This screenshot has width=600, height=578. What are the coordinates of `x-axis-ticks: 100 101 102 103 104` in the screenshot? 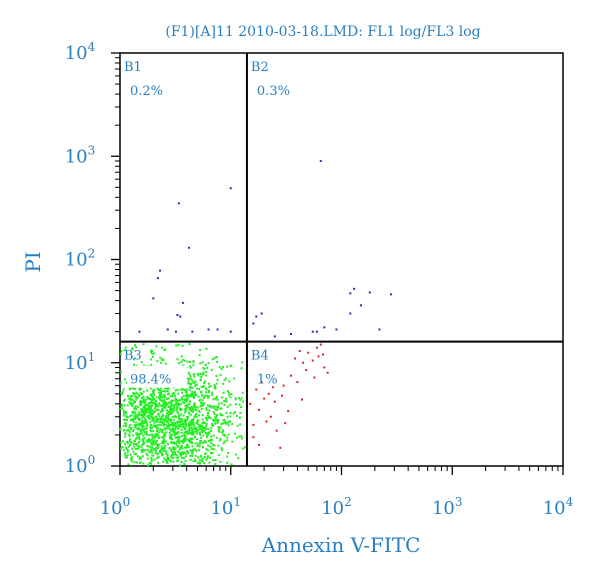 It's located at (337, 492).